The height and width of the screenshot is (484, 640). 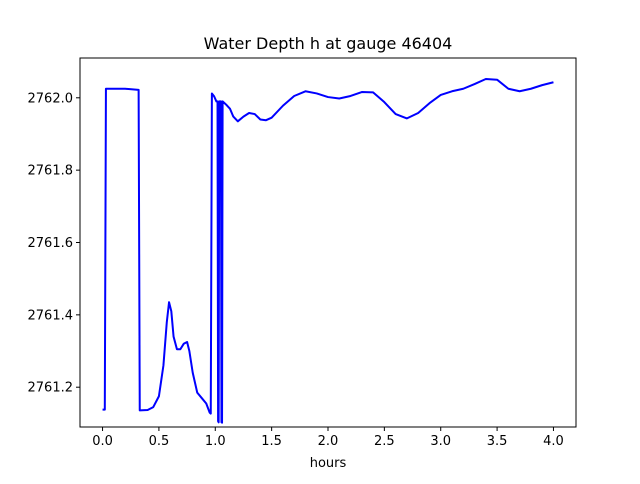 What do you see at coordinates (51, 243) in the screenshot?
I see `y-tick-label: 2761.6` at bounding box center [51, 243].